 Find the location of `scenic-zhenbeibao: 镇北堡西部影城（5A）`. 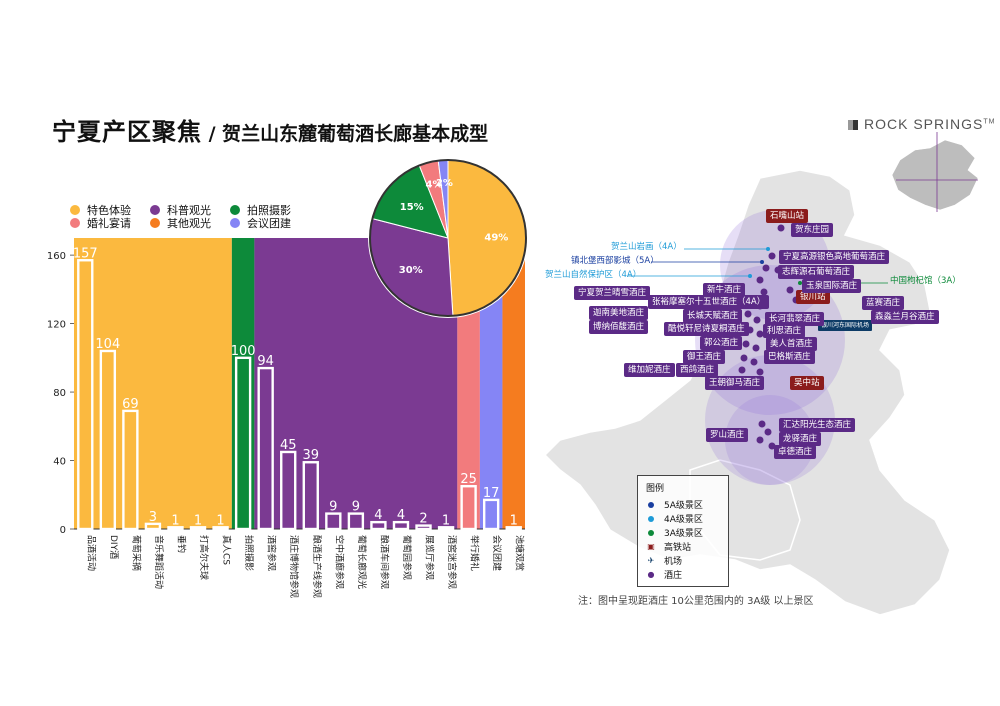

scenic-zhenbeibao: 镇北堡西部影城（5A） is located at coordinates (615, 261).